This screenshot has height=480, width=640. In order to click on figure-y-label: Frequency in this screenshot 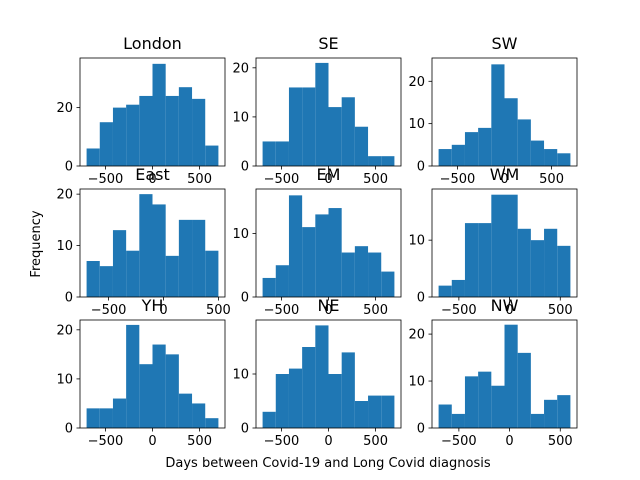, I will do `click(36, 243)`.